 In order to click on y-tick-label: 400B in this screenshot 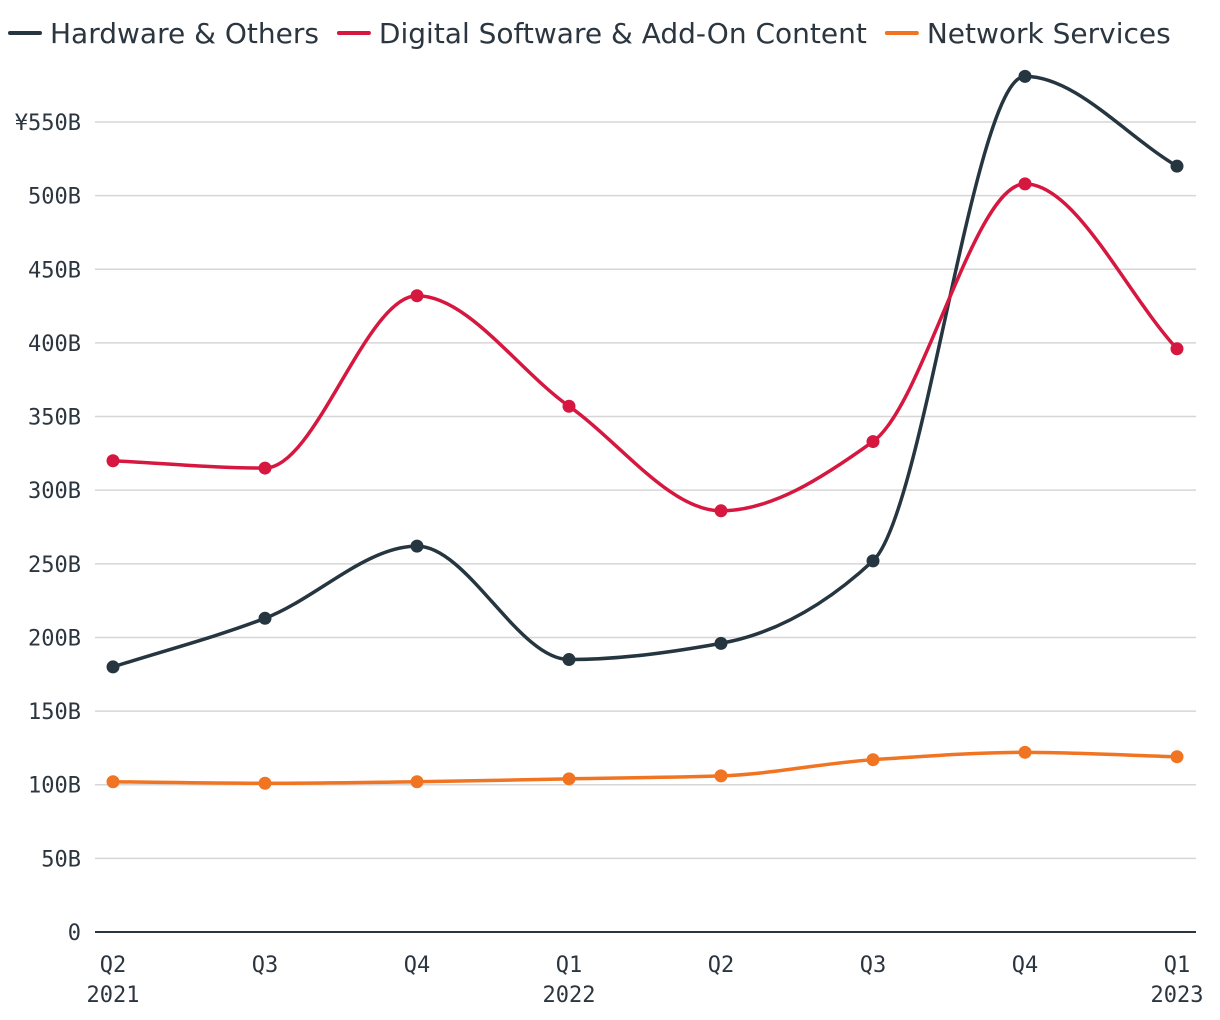, I will do `click(54, 344)`.